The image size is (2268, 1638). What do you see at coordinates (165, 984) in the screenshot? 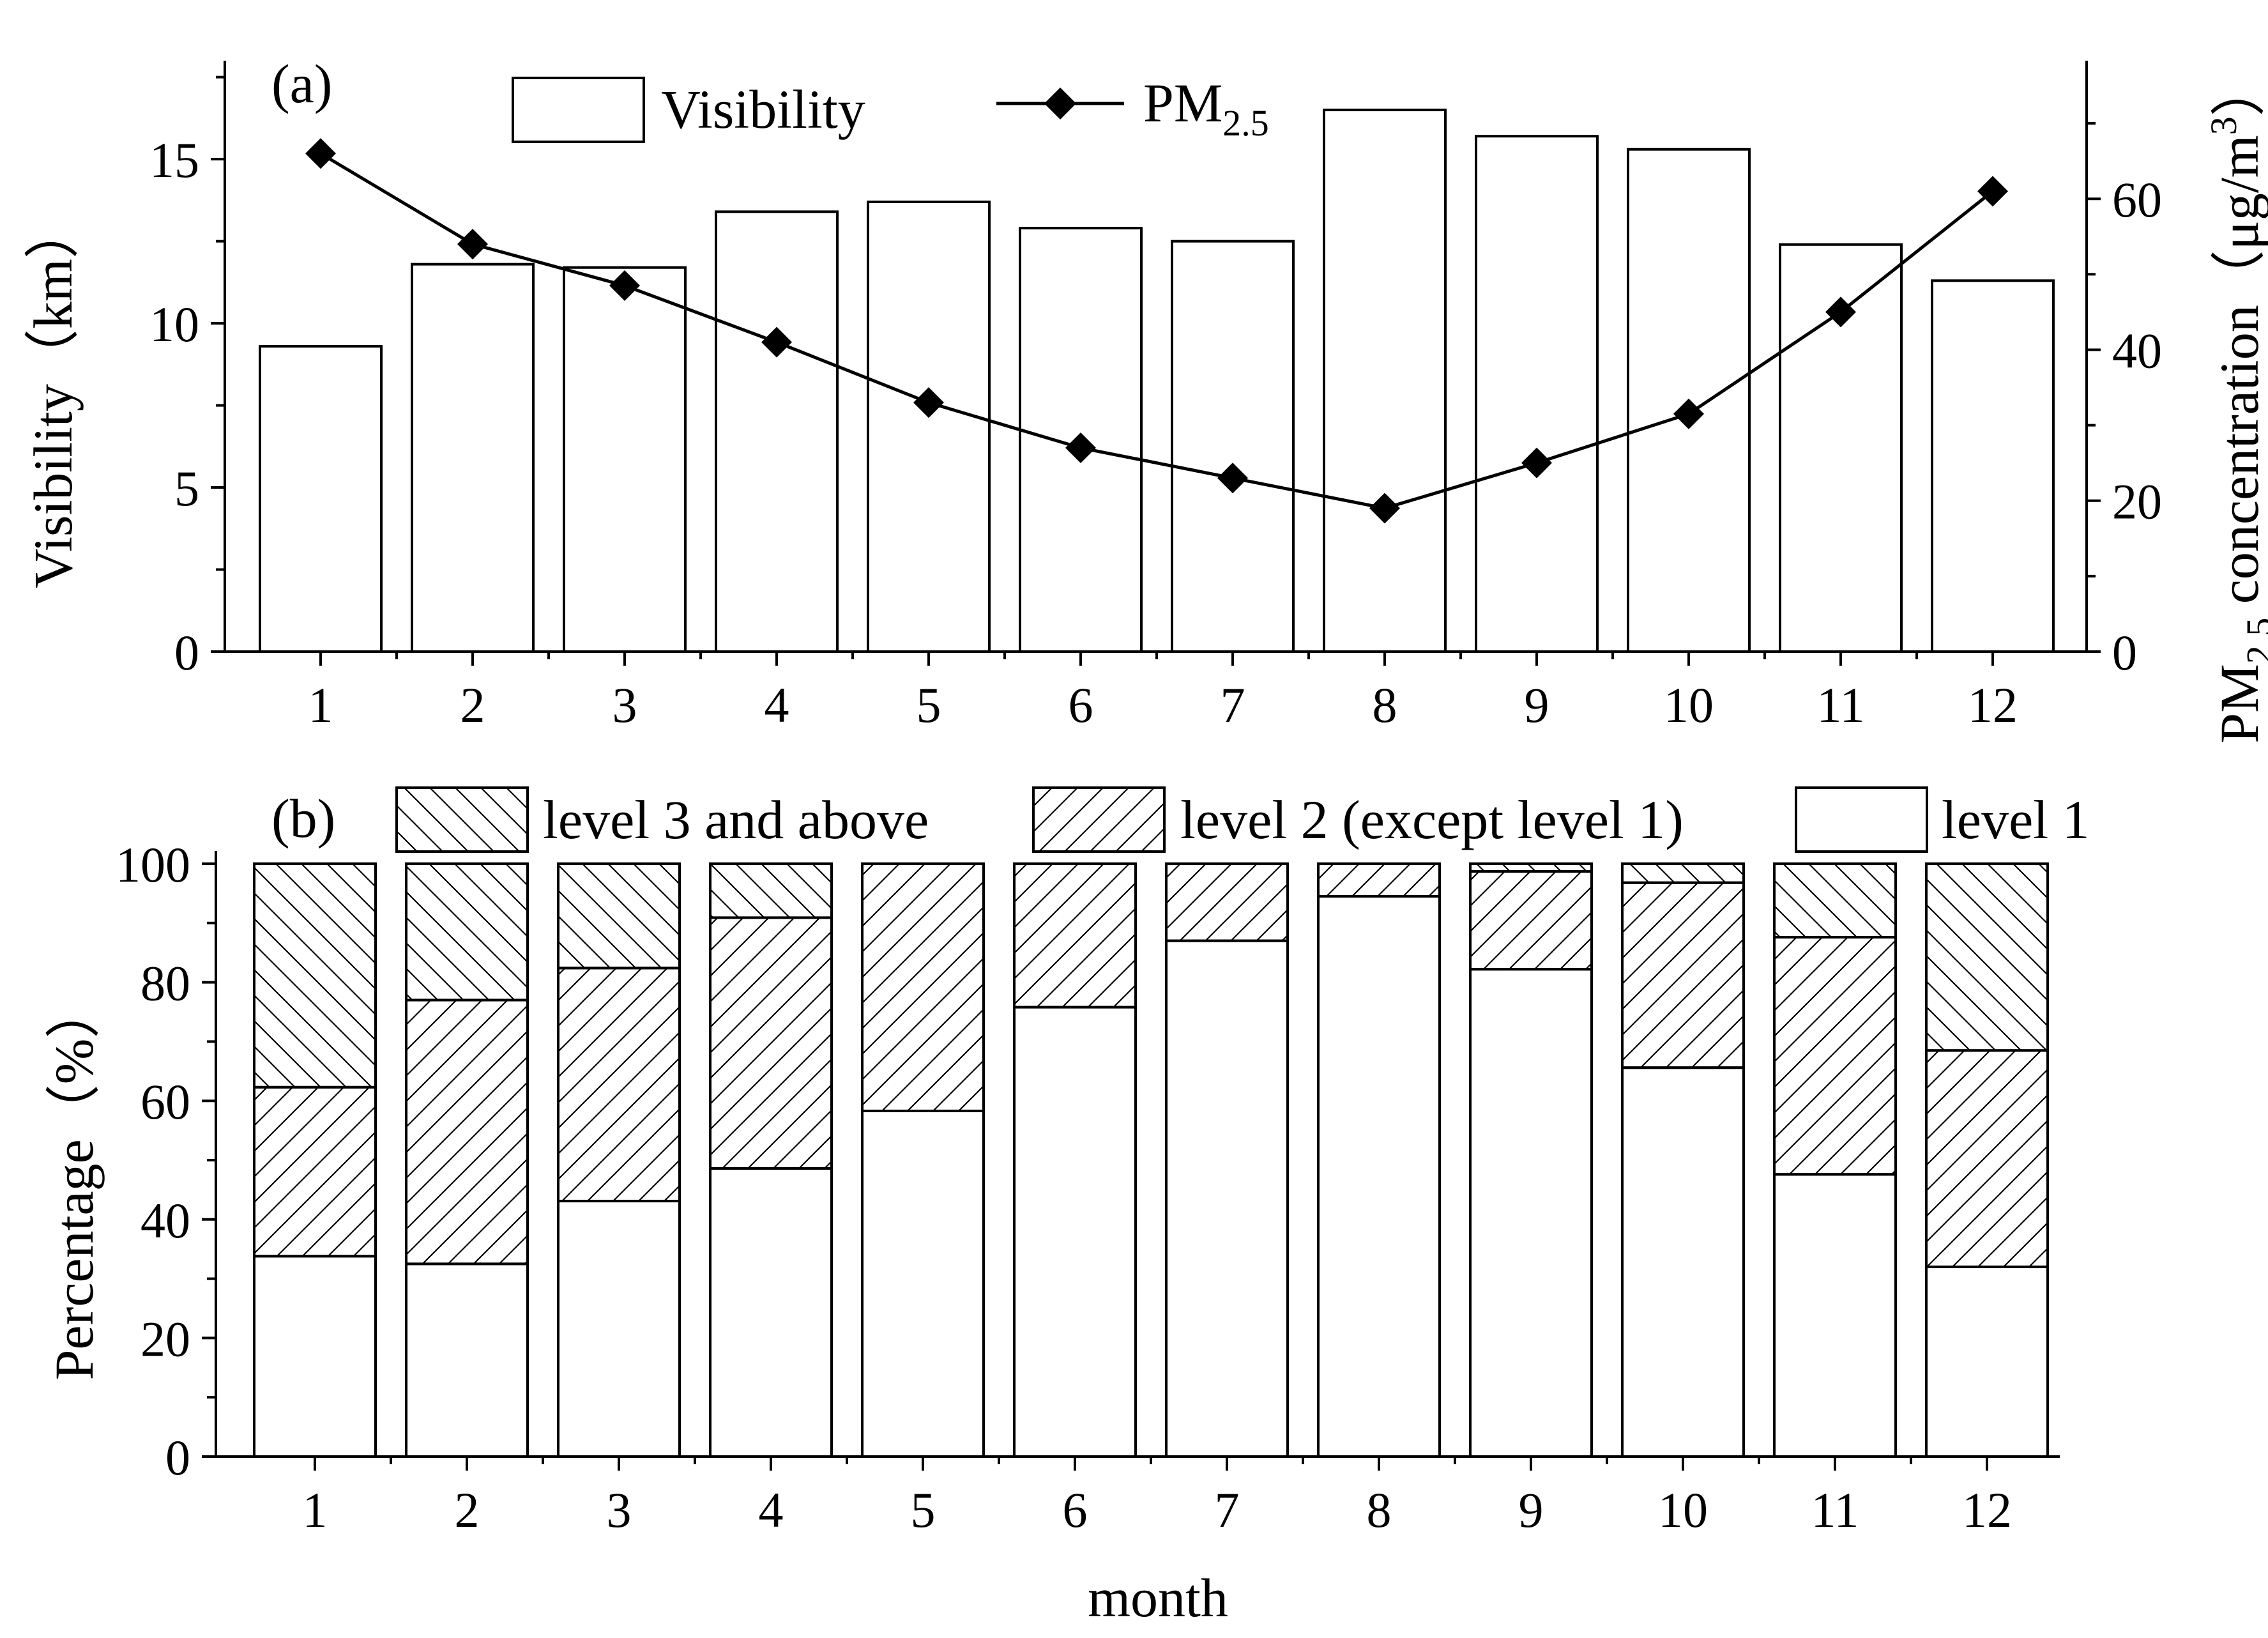
I see `panel-b-y-tick-label: 80` at bounding box center [165, 984].